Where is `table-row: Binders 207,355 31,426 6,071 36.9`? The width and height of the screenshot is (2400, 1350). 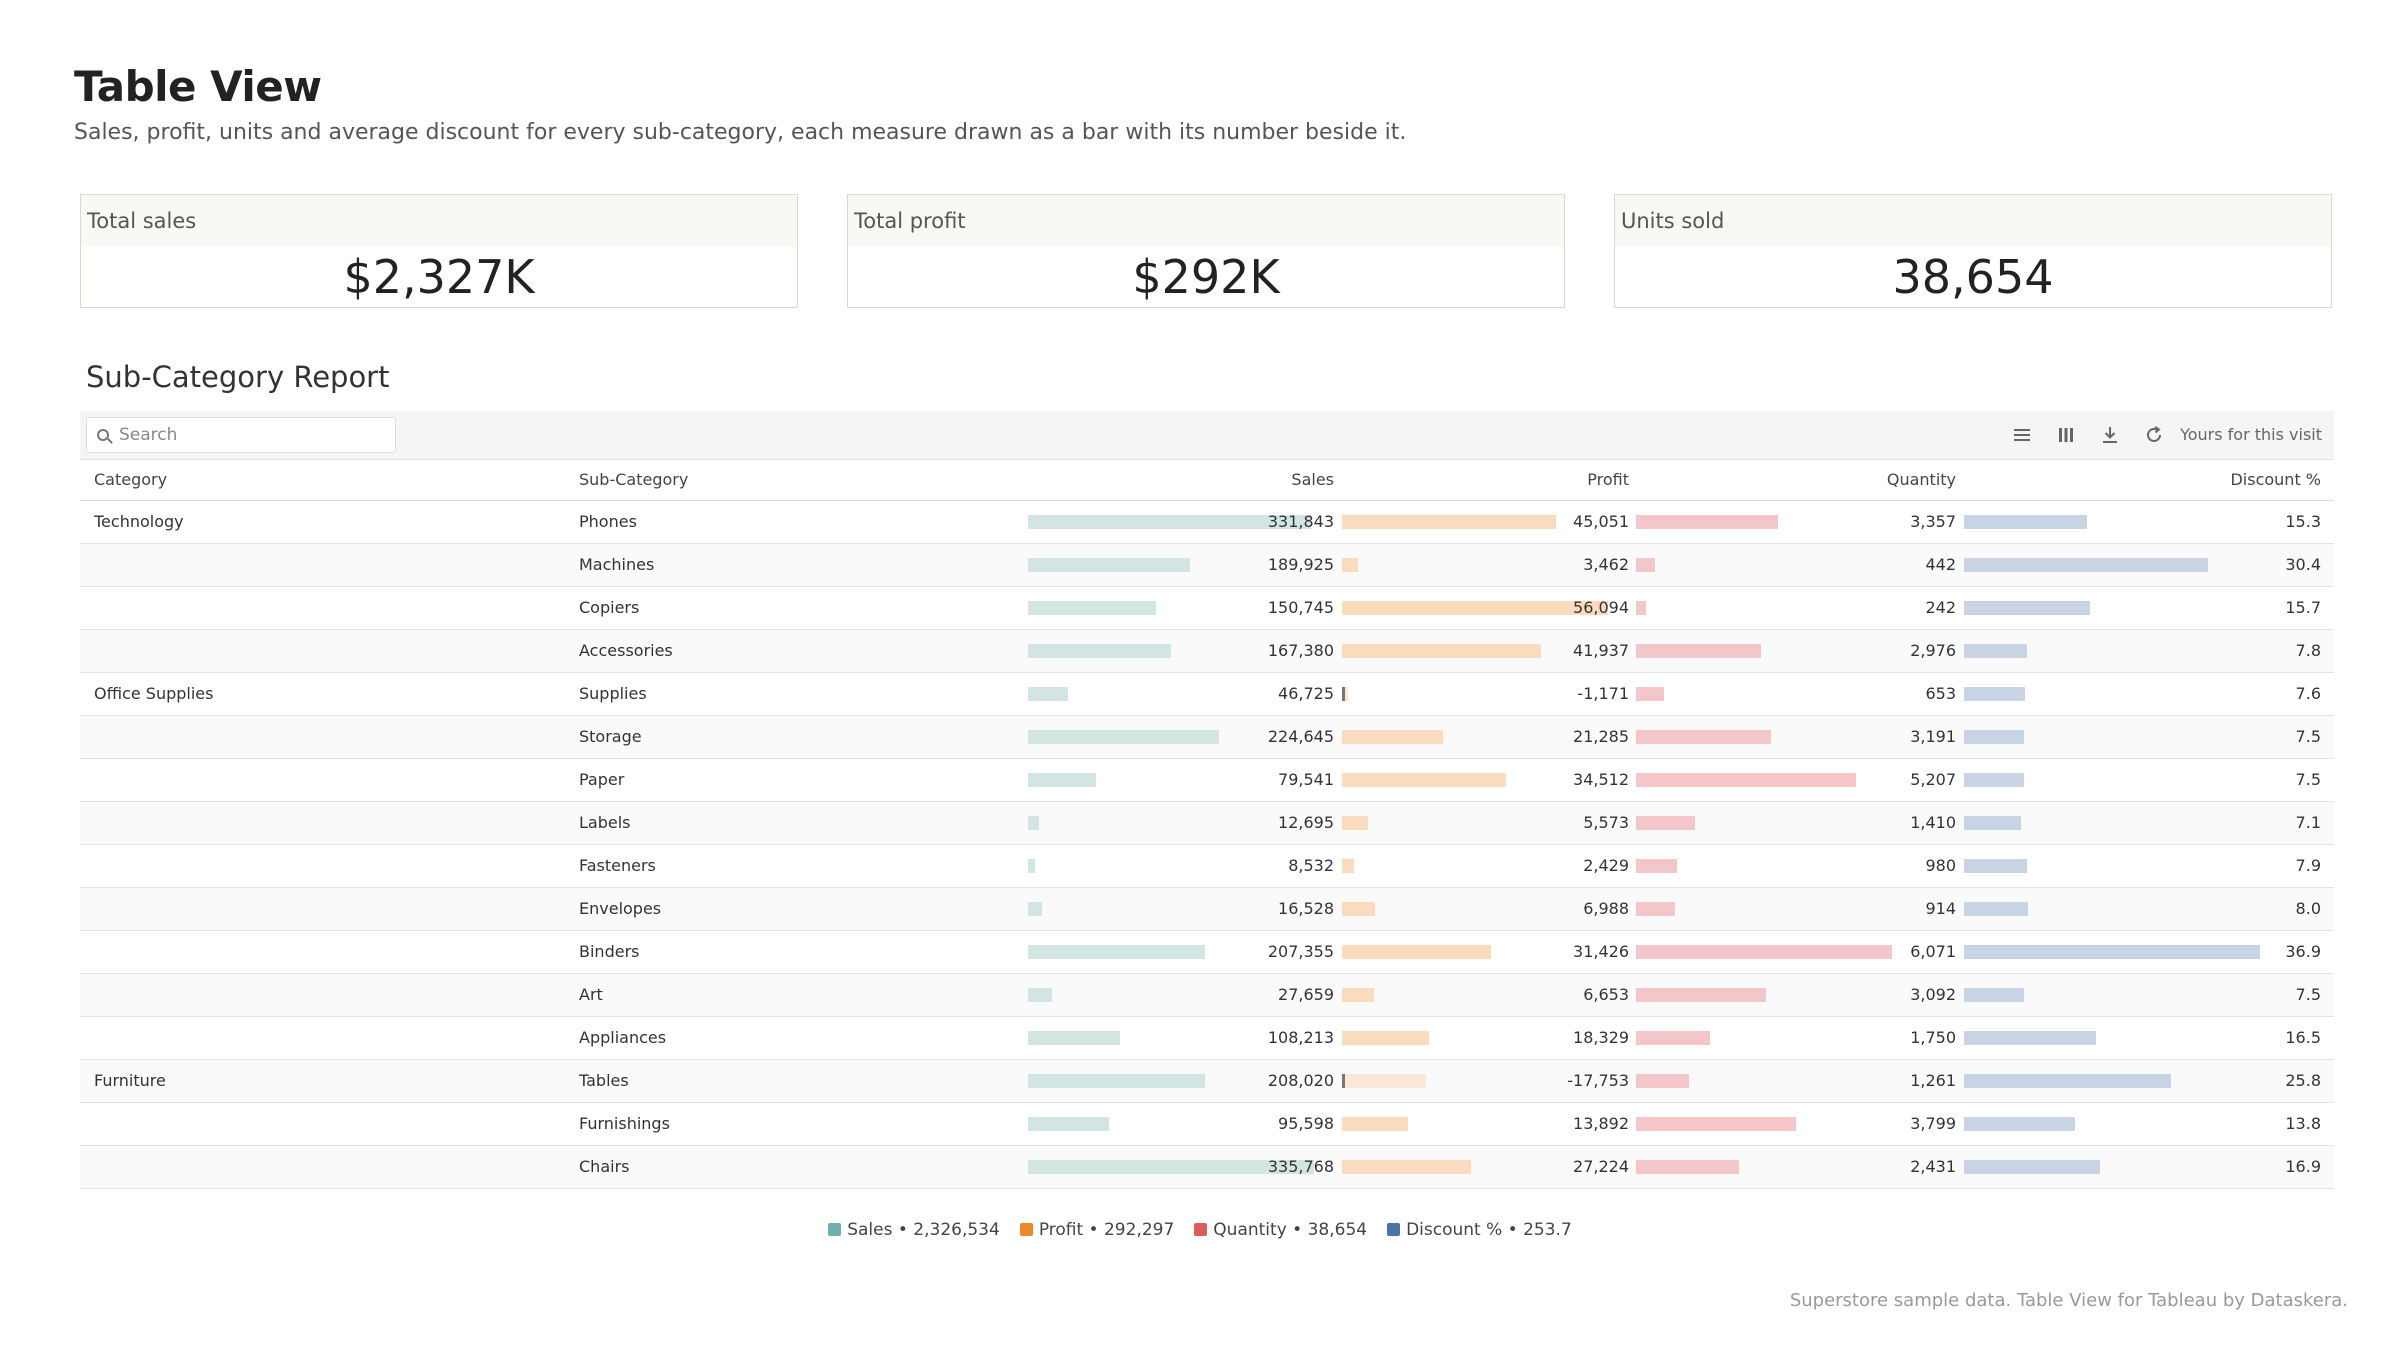
table-row: Binders 207,355 31,426 6,071 36.9 is located at coordinates (1207, 952).